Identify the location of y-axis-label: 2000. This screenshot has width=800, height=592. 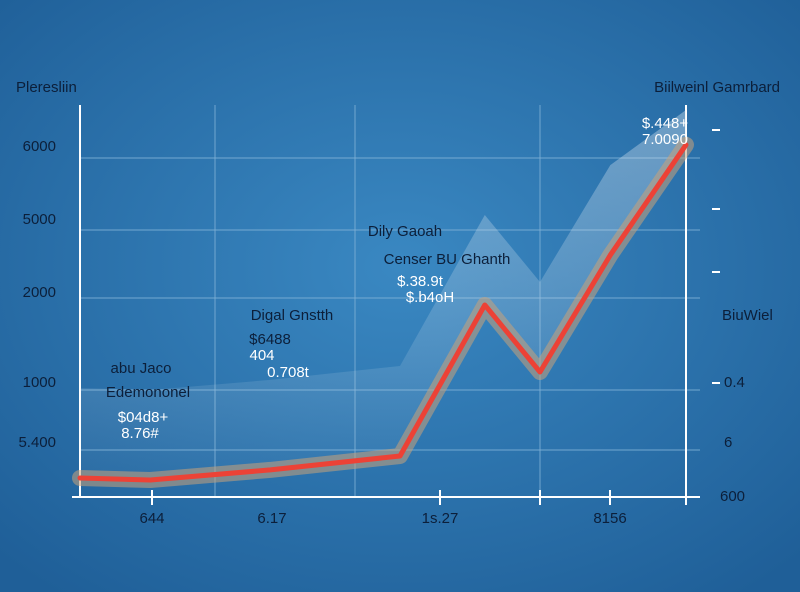
(39, 292).